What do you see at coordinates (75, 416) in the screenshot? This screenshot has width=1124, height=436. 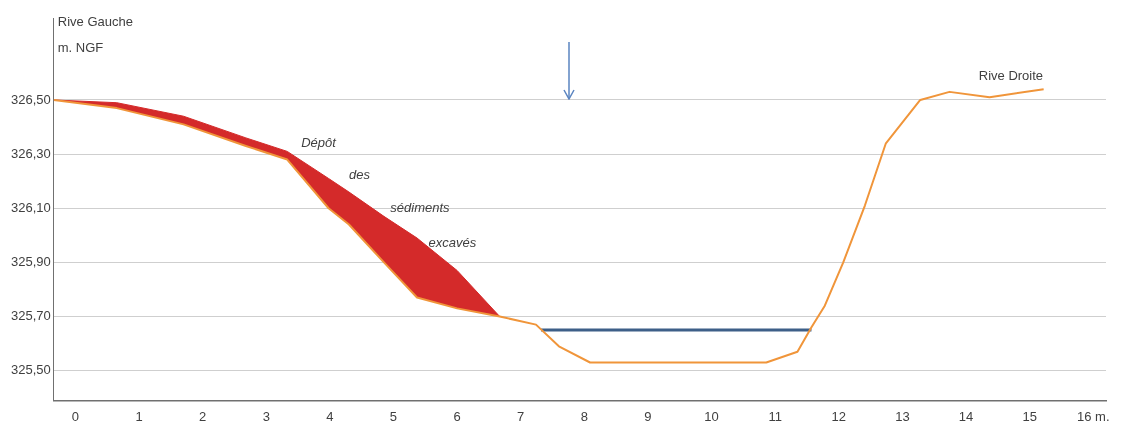 I see `x-tick-label: 0` at bounding box center [75, 416].